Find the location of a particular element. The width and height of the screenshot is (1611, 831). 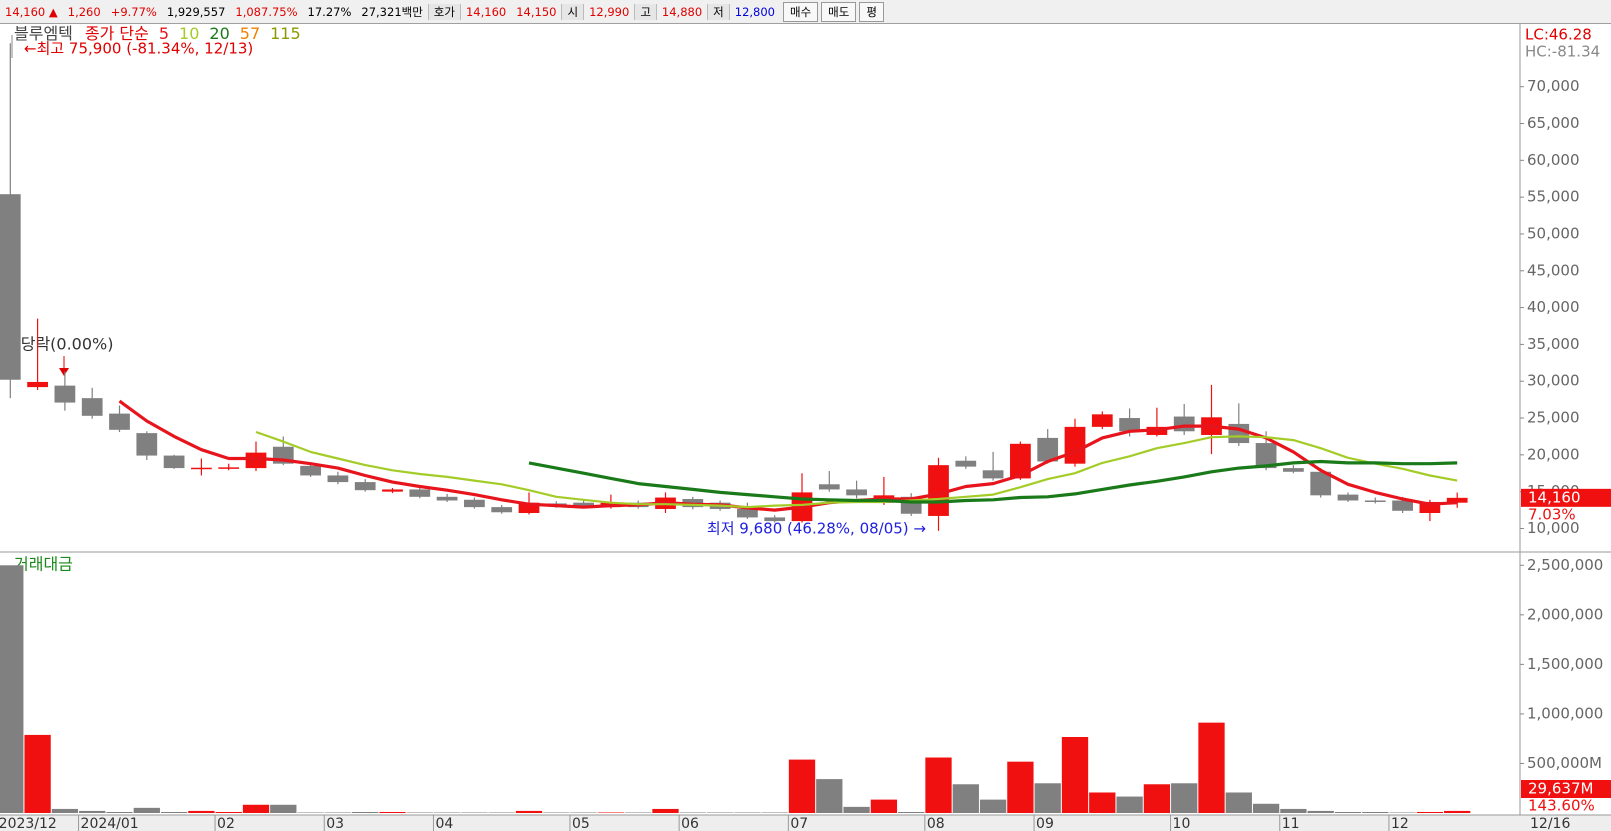

quote-field: +9.77% is located at coordinates (133, 11).